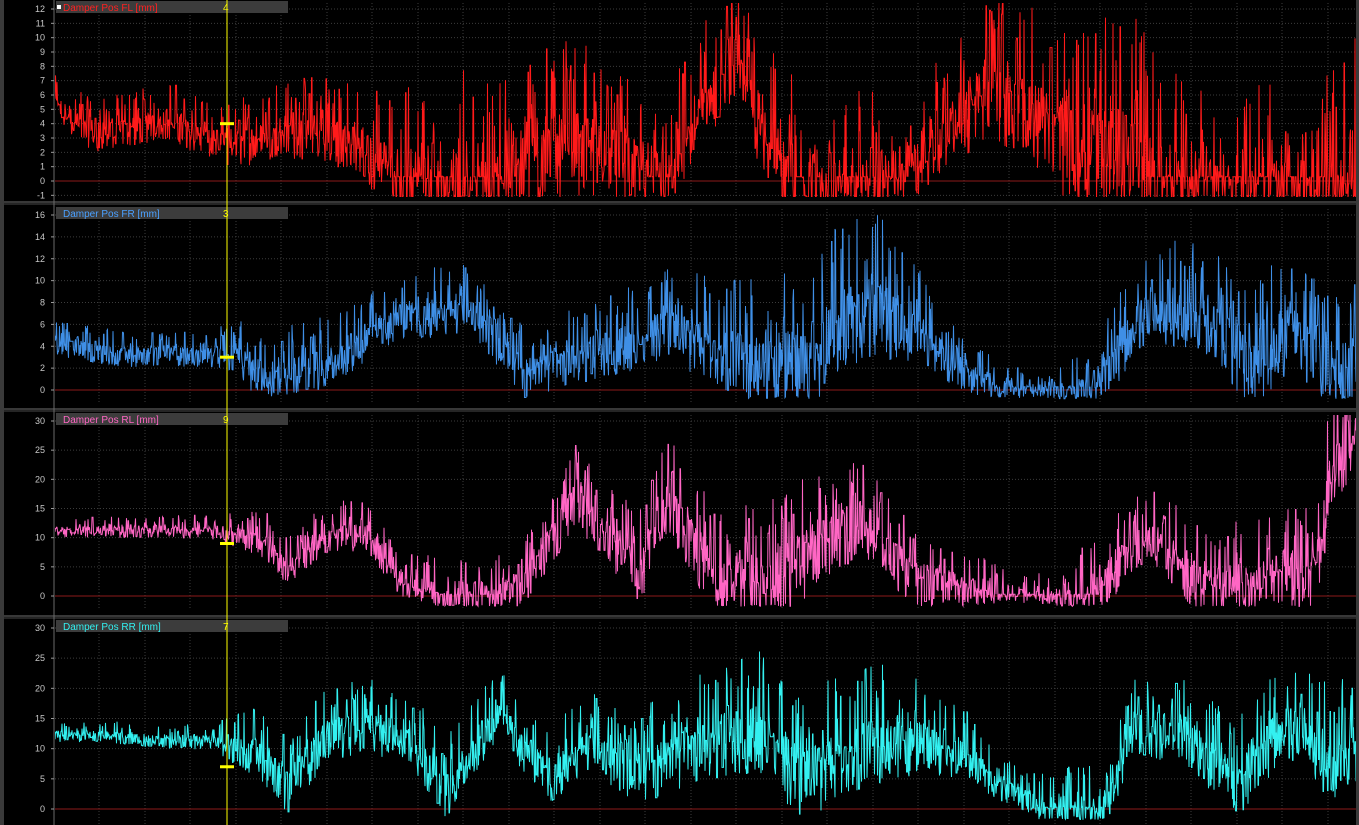 The height and width of the screenshot is (825, 1359). What do you see at coordinates (40, 23) in the screenshot?
I see `y-tick-label: 11` at bounding box center [40, 23].